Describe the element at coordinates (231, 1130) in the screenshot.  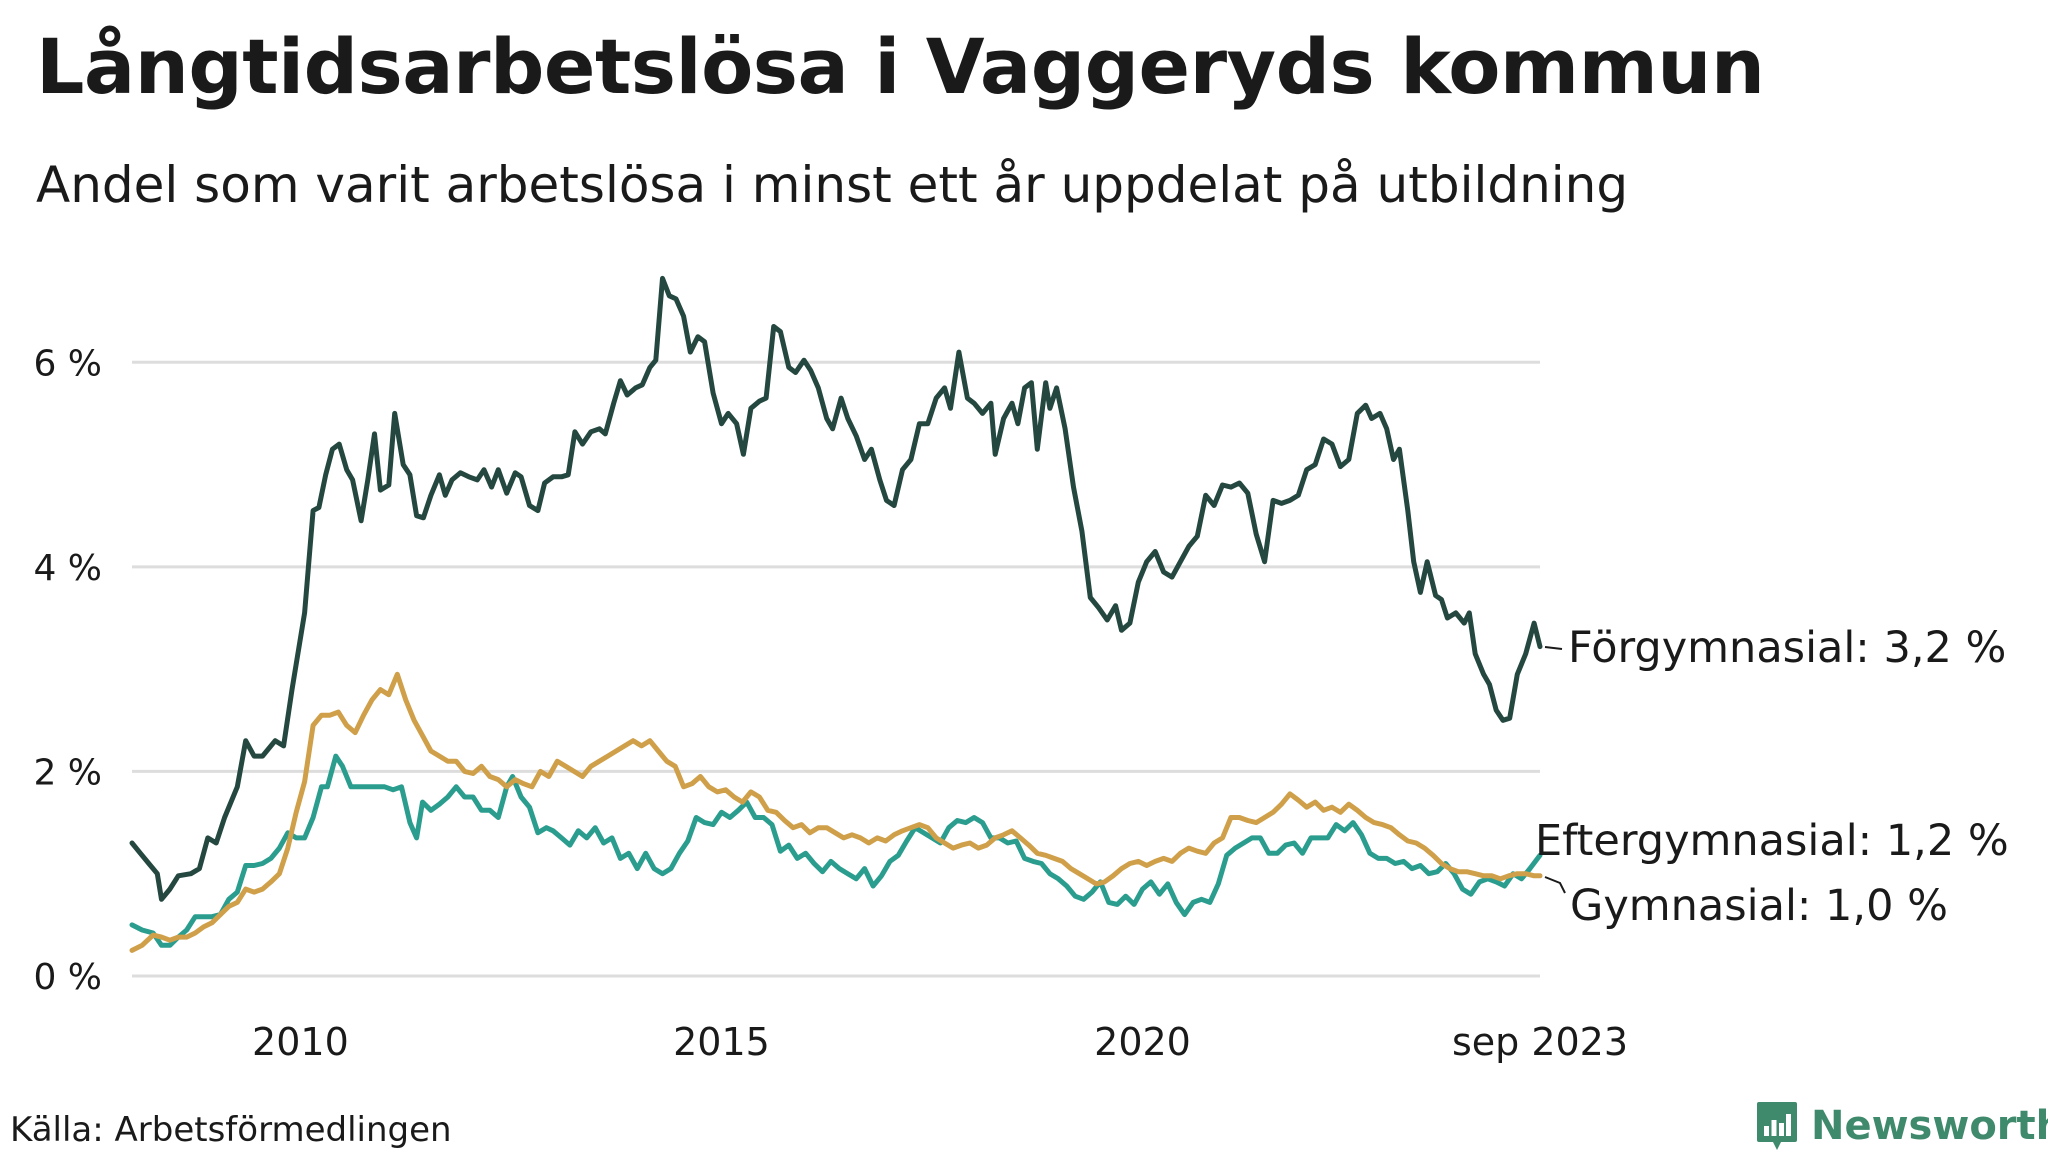
I see `source-note: Källa: Arbetsförmedlingen` at that location.